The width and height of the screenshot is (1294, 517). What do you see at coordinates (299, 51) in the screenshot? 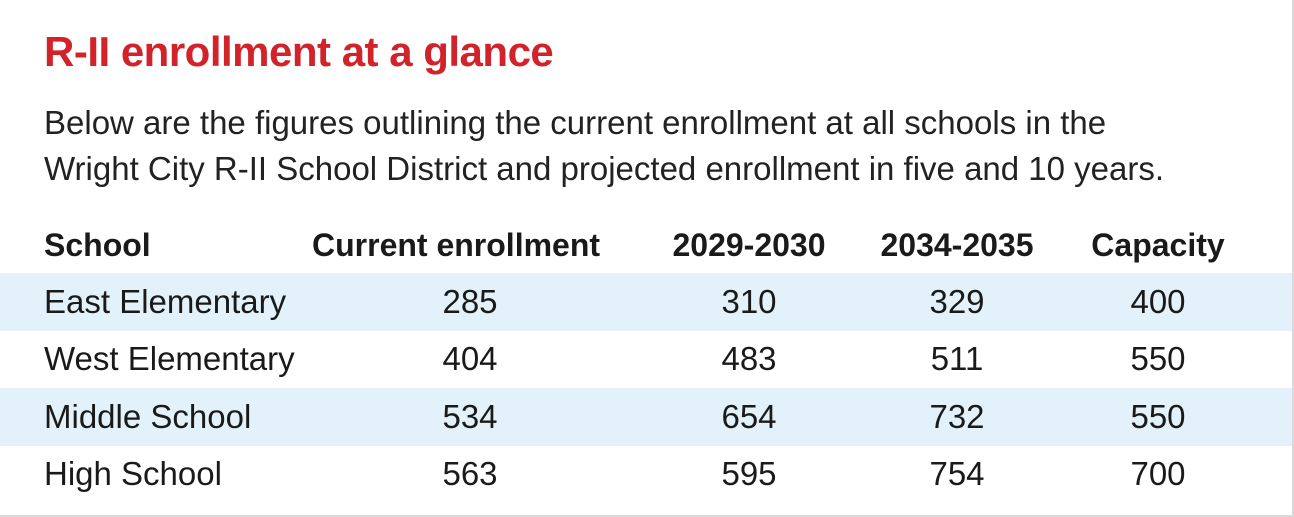
I see `page-title: R-II enrollment at a glance` at bounding box center [299, 51].